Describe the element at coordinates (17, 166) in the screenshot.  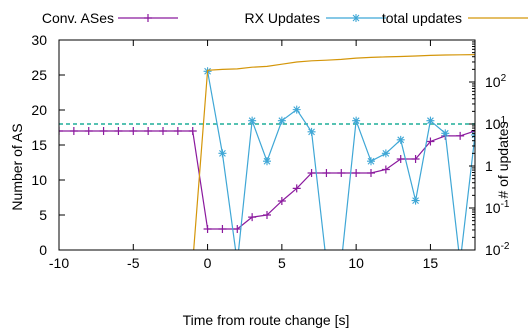
I see `y-axis-label: Number of AS` at that location.